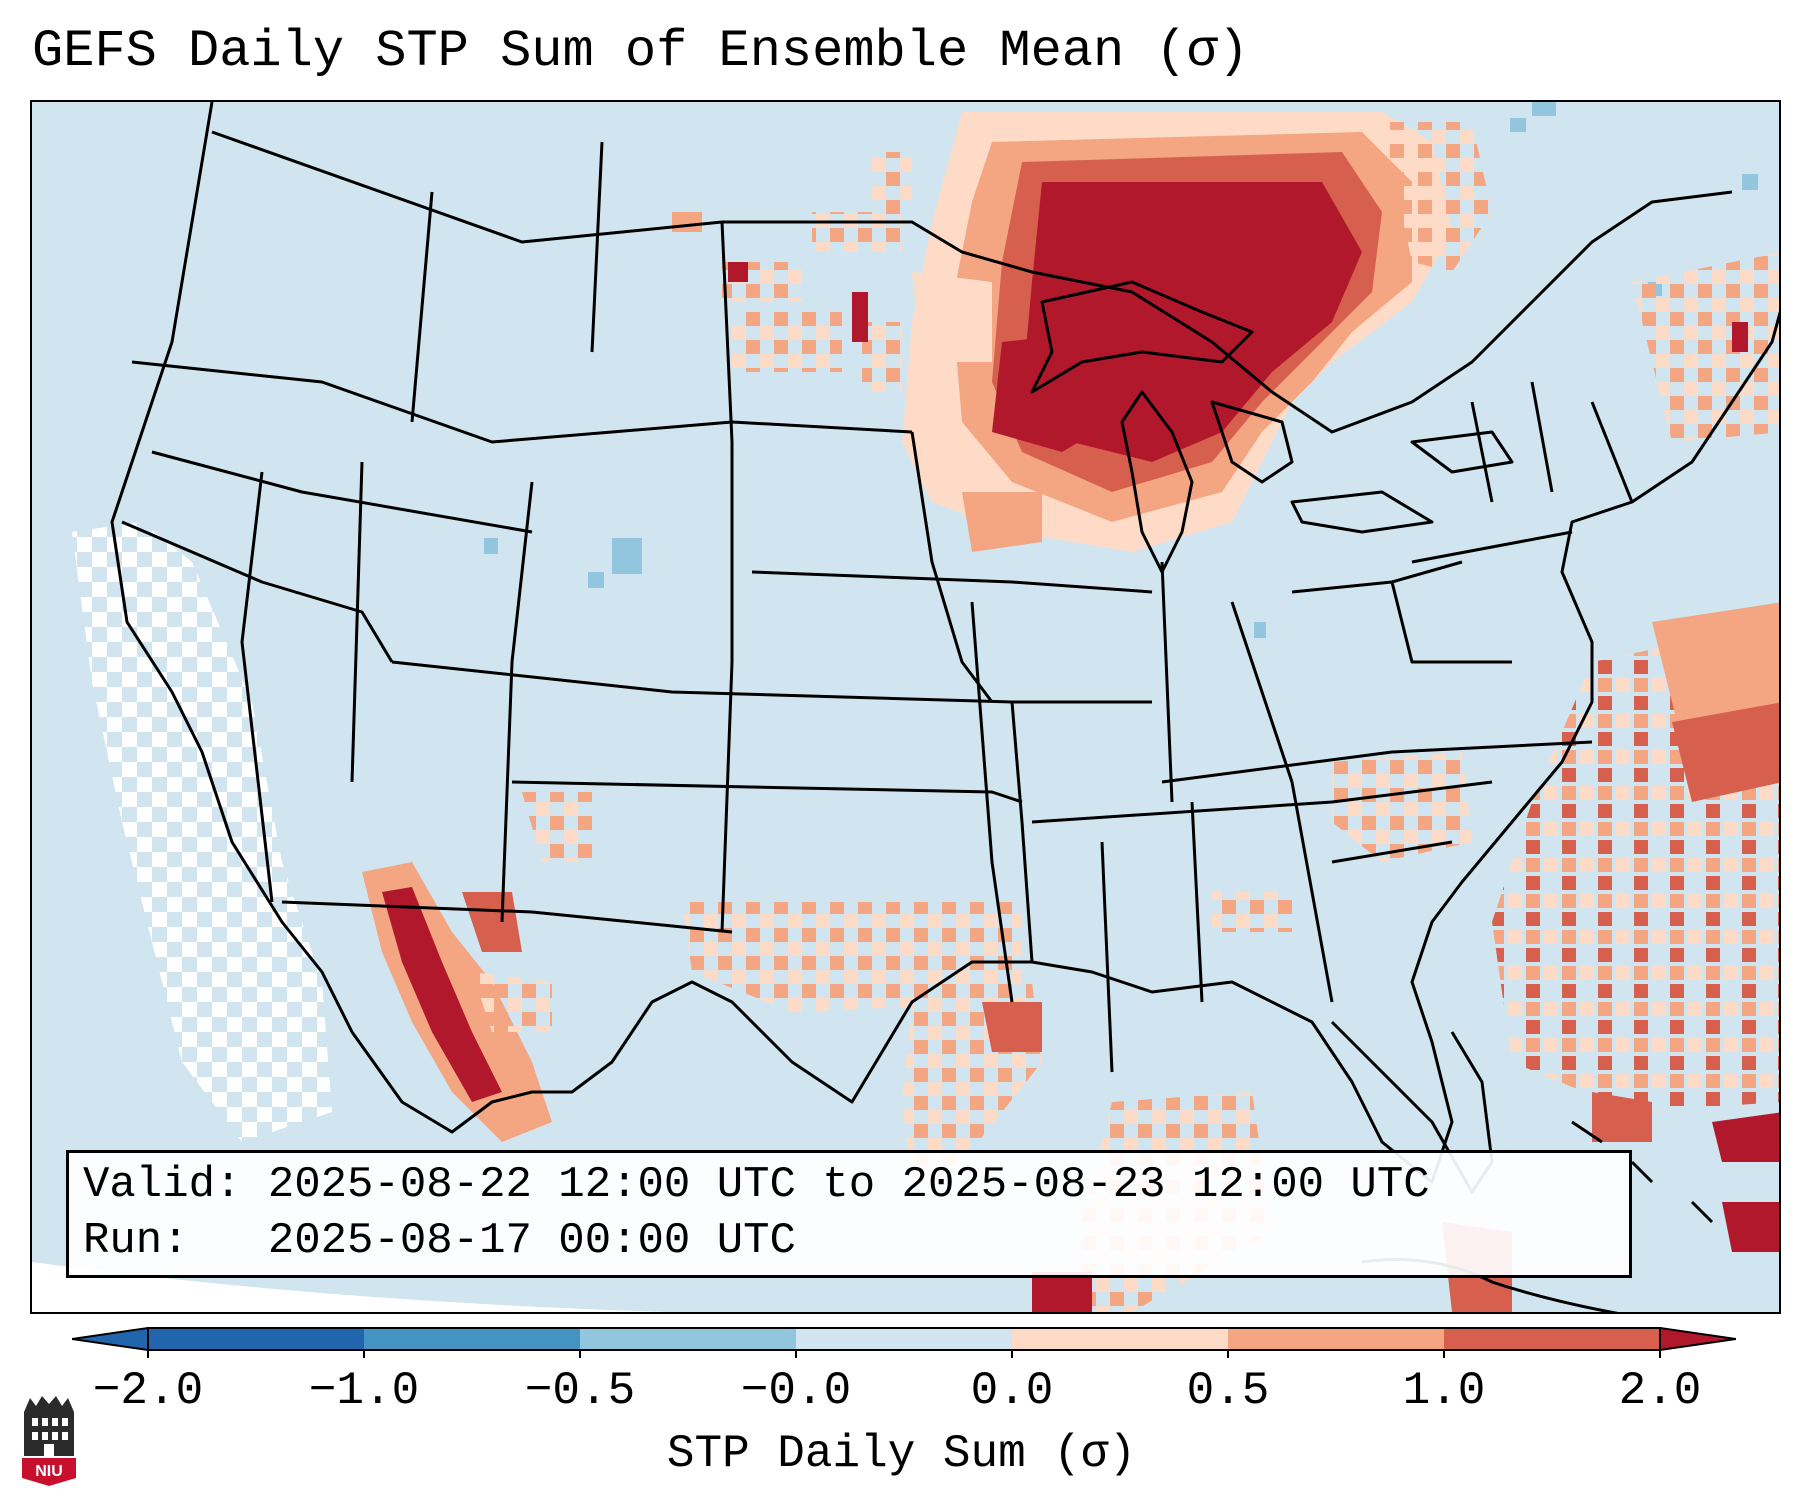 This screenshot has height=1506, width=1803. I want to click on niu-logo: NIU, so click(49, 1441).